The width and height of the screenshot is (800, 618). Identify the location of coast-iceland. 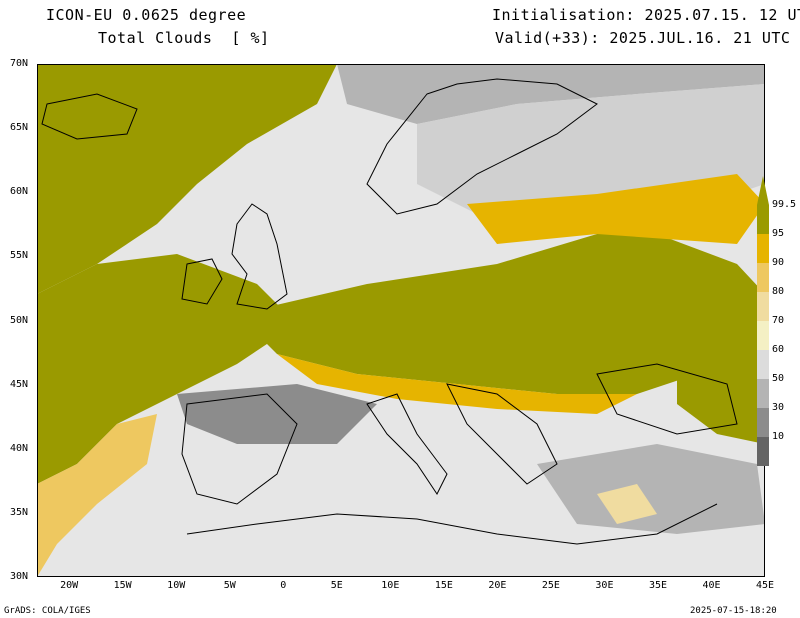
(89, 116).